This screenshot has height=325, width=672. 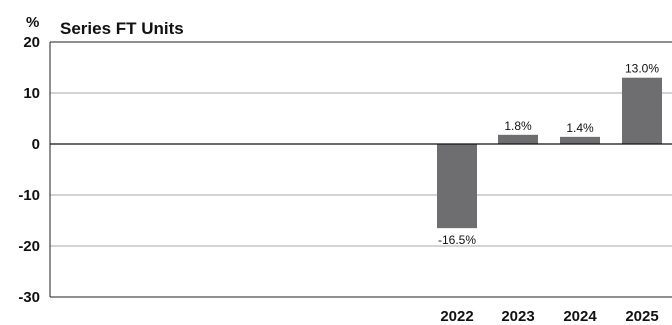 What do you see at coordinates (29, 170) in the screenshot?
I see `y-axis-ticks: 20 10 0 -10 -20 -30` at bounding box center [29, 170].